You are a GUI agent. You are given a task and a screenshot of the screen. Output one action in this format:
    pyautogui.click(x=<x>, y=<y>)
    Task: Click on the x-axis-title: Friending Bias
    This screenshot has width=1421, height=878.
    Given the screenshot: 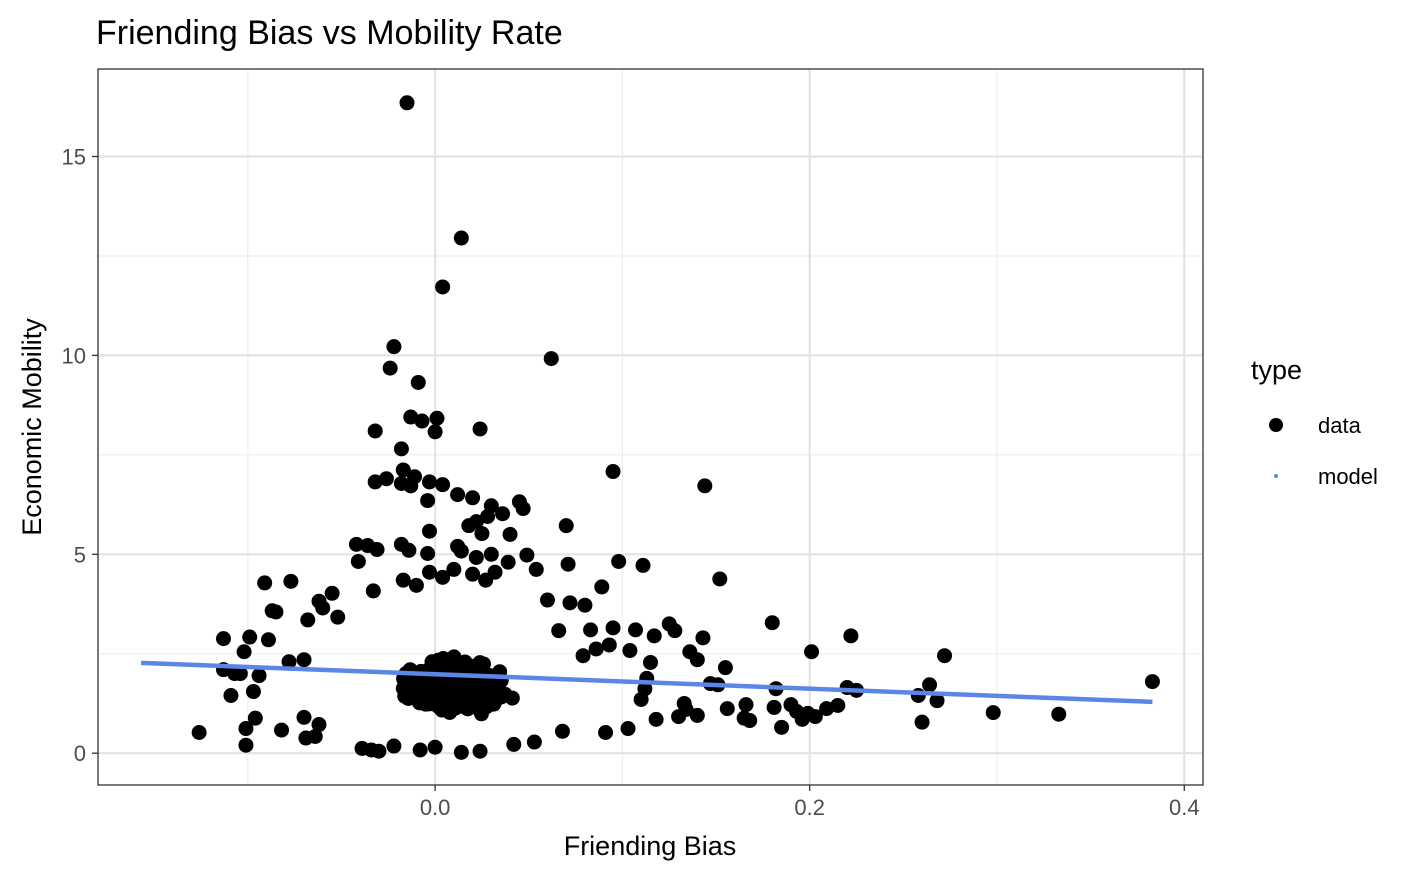 What is the action you would take?
    pyautogui.click(x=650, y=846)
    